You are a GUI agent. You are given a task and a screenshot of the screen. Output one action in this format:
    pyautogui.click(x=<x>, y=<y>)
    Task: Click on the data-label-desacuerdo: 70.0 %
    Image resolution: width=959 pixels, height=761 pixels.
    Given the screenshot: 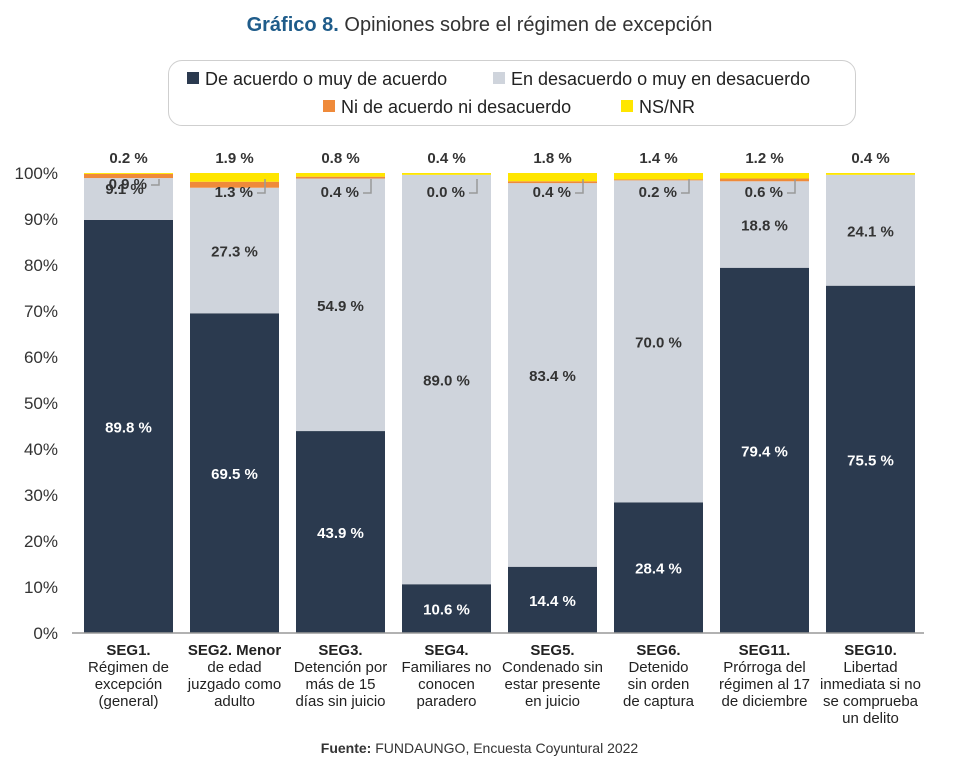 What is the action you would take?
    pyautogui.click(x=658, y=342)
    